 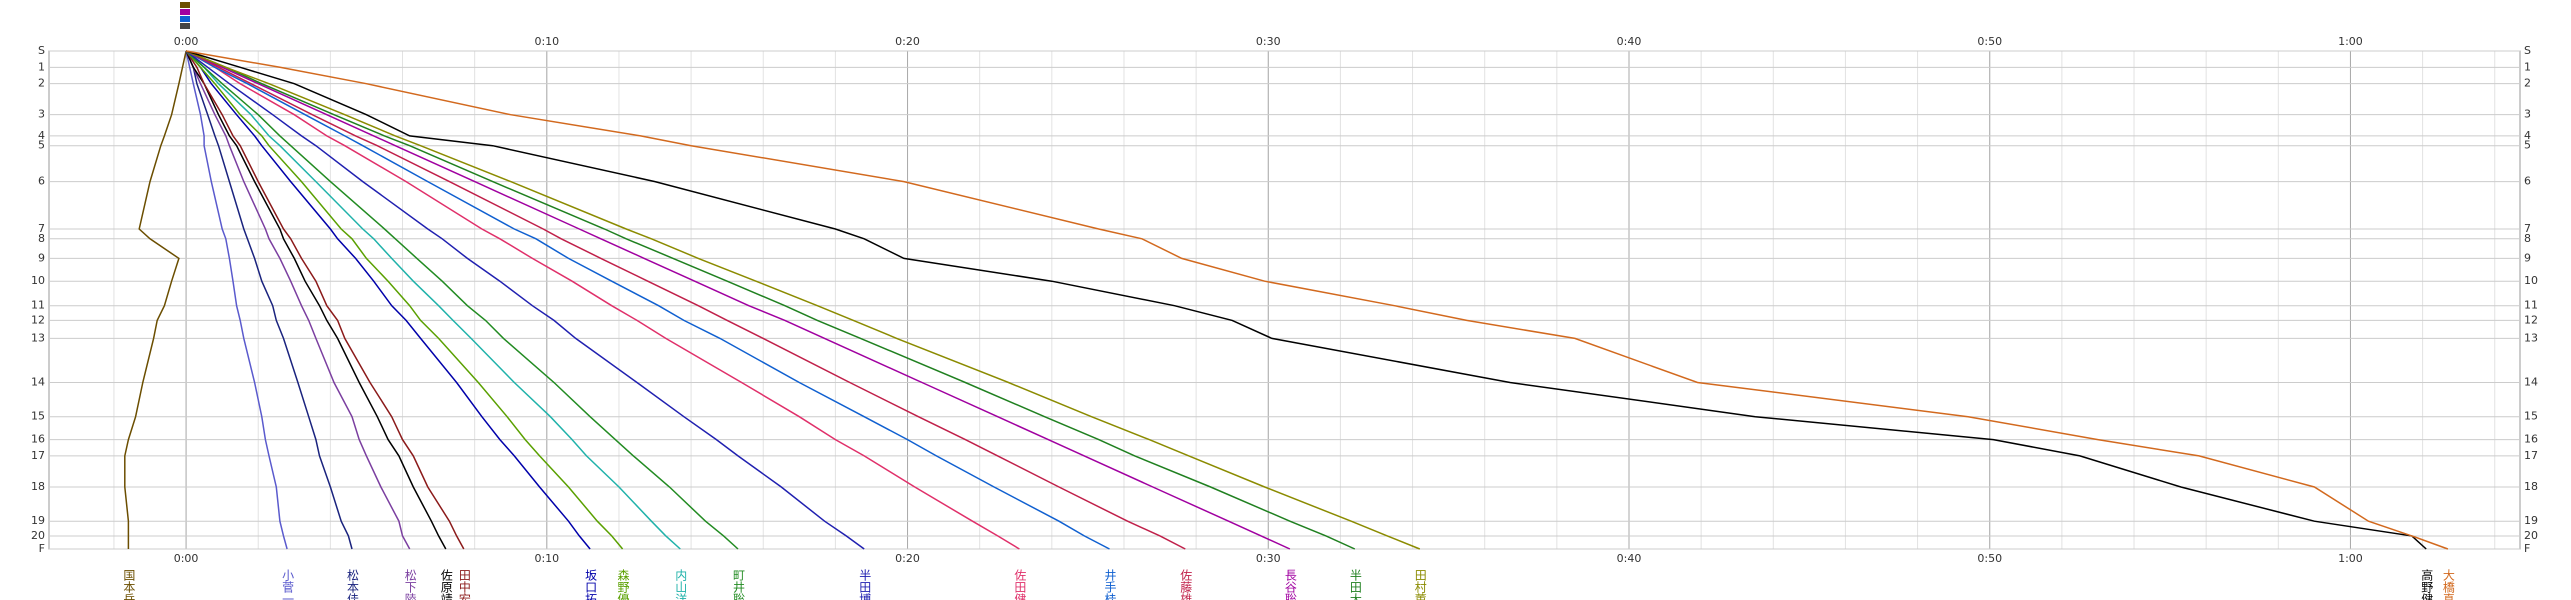 I want to click on runner-name: 内山洋, so click(x=681, y=584).